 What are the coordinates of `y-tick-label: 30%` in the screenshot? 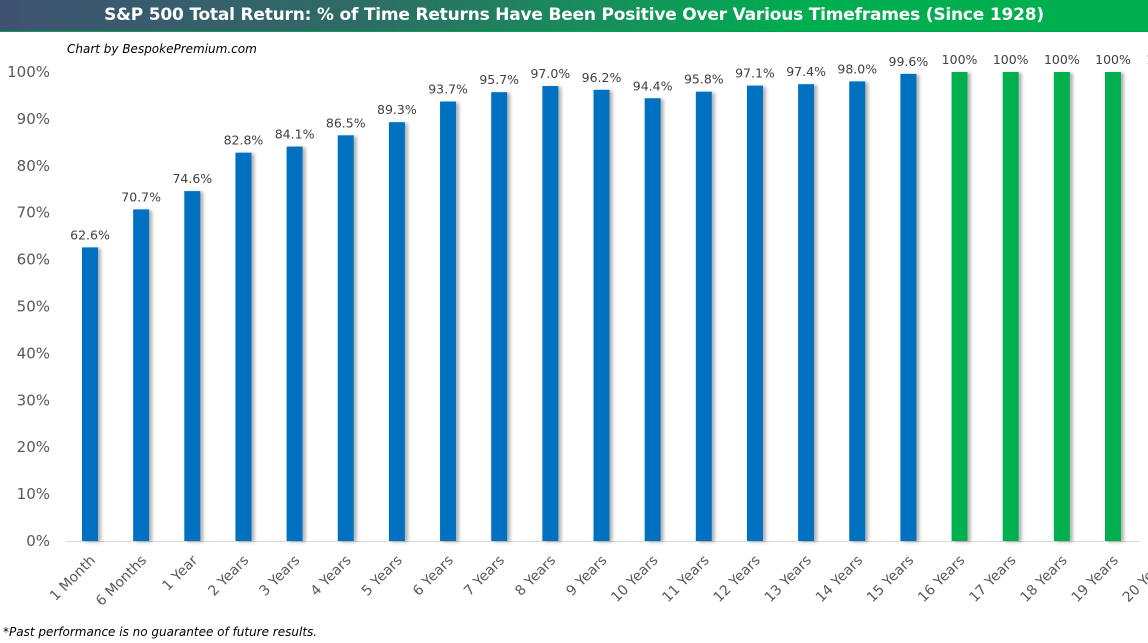 It's located at (33, 400).